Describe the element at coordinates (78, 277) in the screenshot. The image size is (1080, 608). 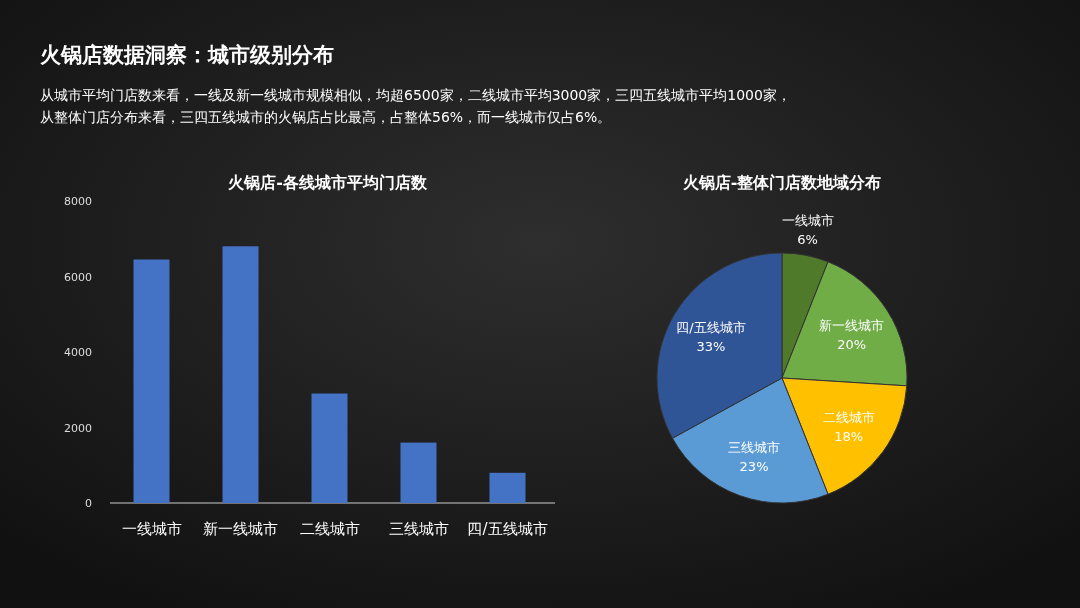
I see `y-tick-label: 6000` at that location.